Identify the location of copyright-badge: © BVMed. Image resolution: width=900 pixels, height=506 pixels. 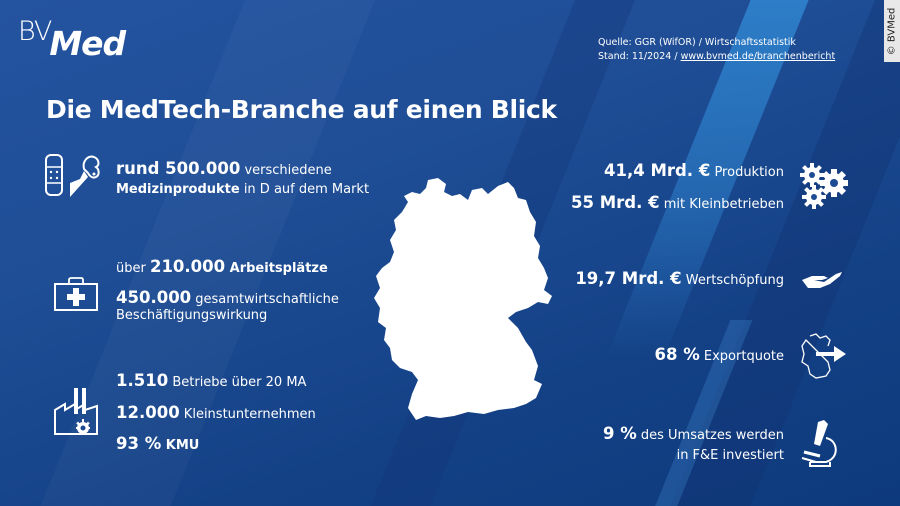
(892, 31).